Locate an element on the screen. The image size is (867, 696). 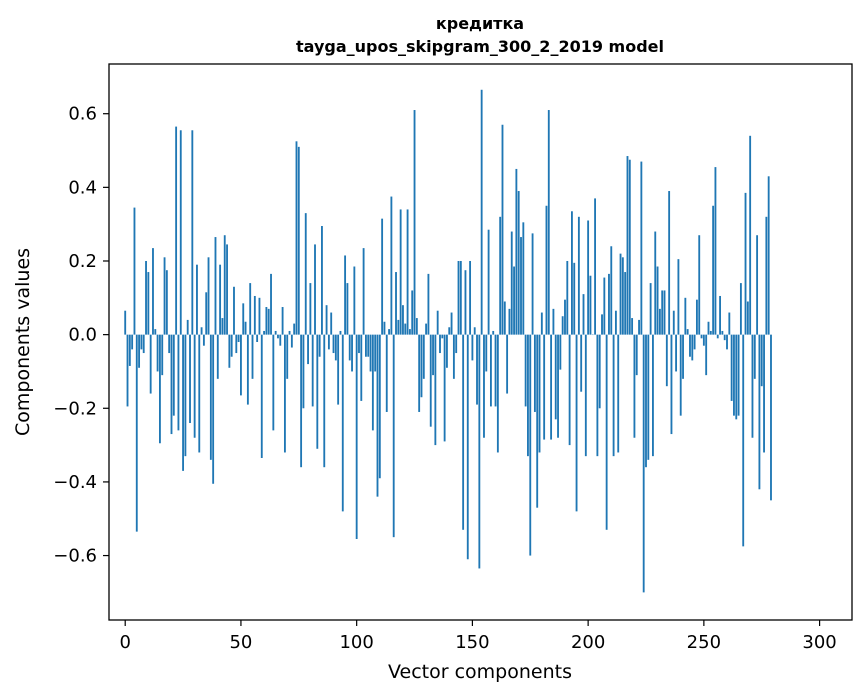
y-tick-label-2: −0.2 is located at coordinates (75, 408).